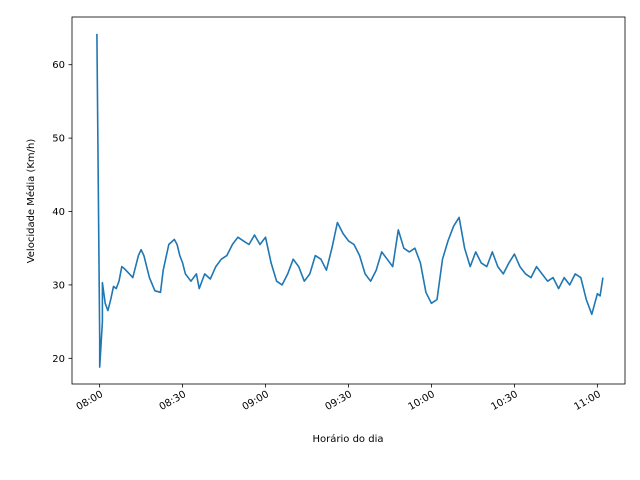 This screenshot has width=640, height=480. What do you see at coordinates (31, 201) in the screenshot?
I see `y-axis-label: Velocidade Média (Km/h)` at bounding box center [31, 201].